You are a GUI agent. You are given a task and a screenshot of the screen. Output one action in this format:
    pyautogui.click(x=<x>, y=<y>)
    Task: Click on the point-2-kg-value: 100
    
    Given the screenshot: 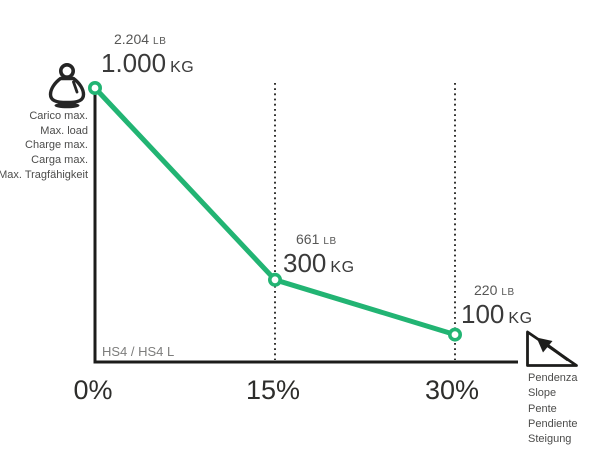 What is the action you would take?
    pyautogui.click(x=483, y=314)
    